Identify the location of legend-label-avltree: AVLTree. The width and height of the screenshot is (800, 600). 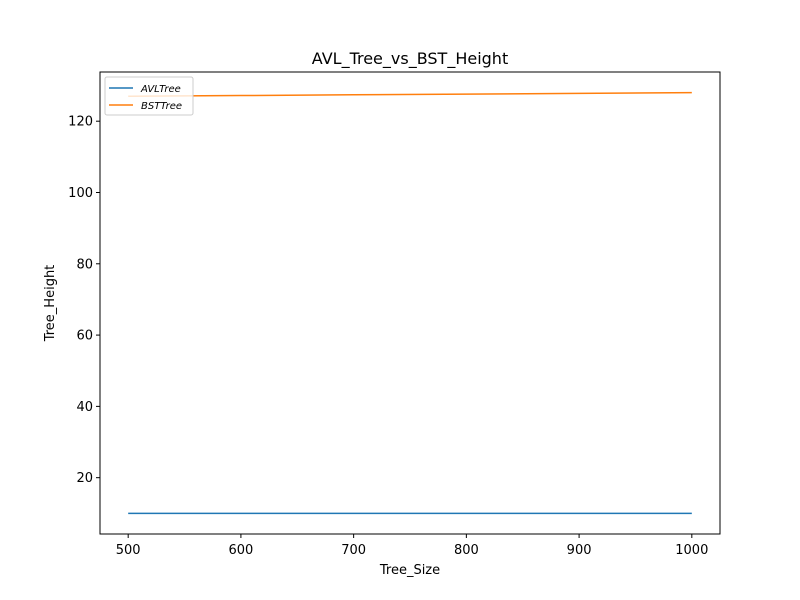
(160, 89).